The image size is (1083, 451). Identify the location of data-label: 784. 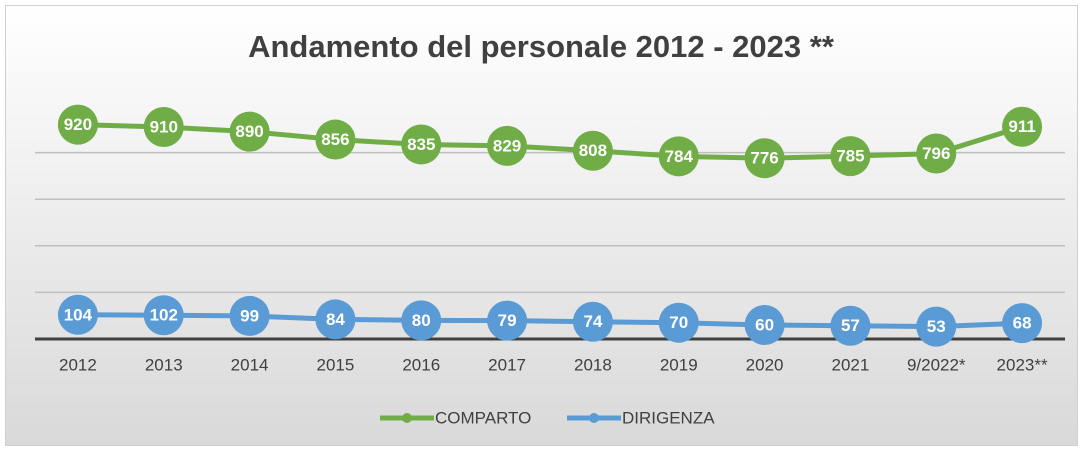
(679, 156).